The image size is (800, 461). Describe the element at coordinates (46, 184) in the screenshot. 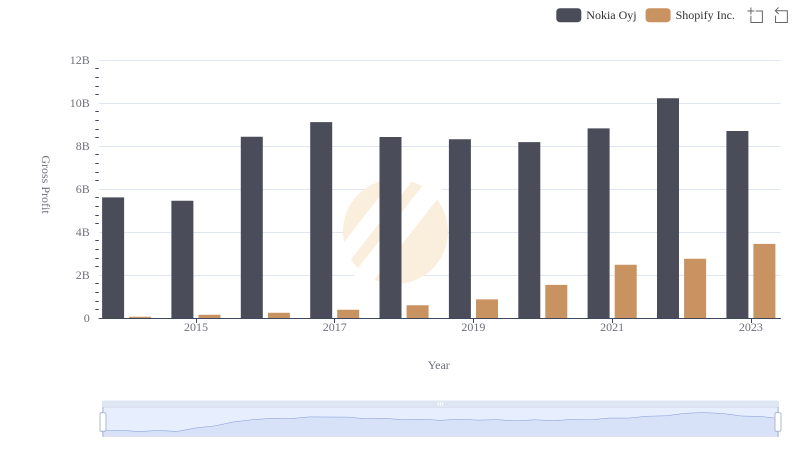

I see `svg-text: Gross Profit` at that location.